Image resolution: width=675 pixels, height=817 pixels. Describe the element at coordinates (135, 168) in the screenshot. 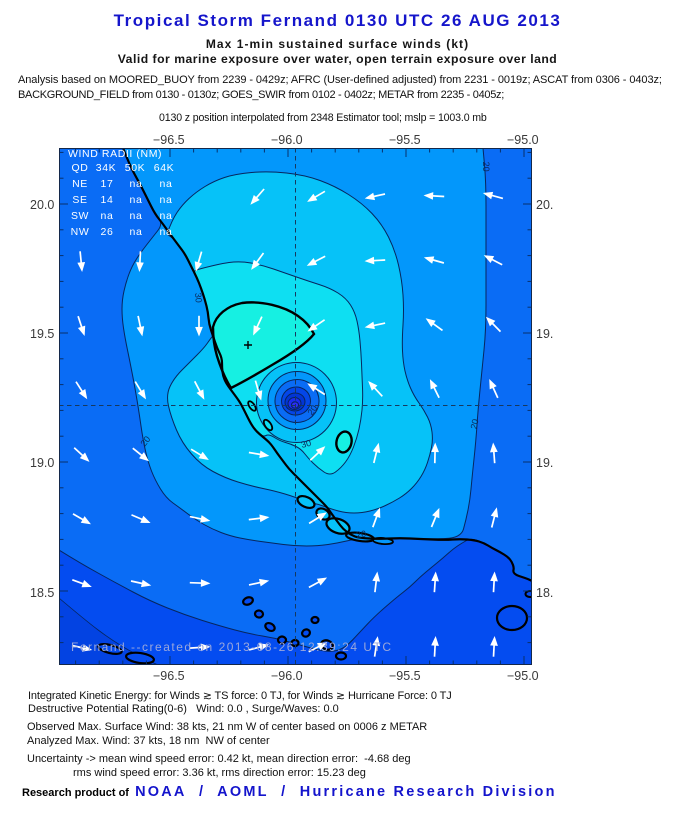

I see `svg-text: 50K` at that location.